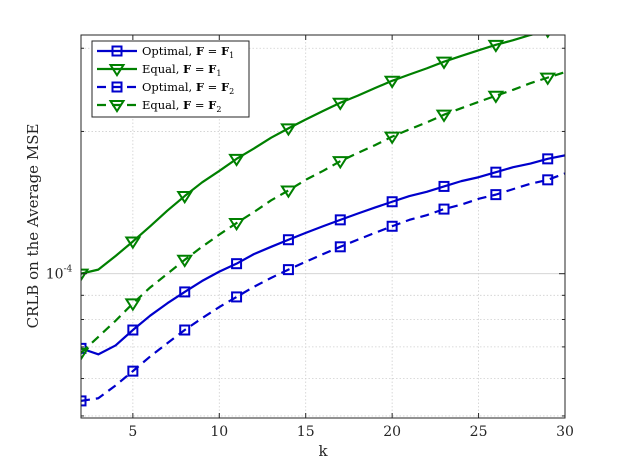 Image resolution: width=623 pixels, height=467 pixels. I want to click on legend-entry: Optimal, F = F1, so click(165, 52).